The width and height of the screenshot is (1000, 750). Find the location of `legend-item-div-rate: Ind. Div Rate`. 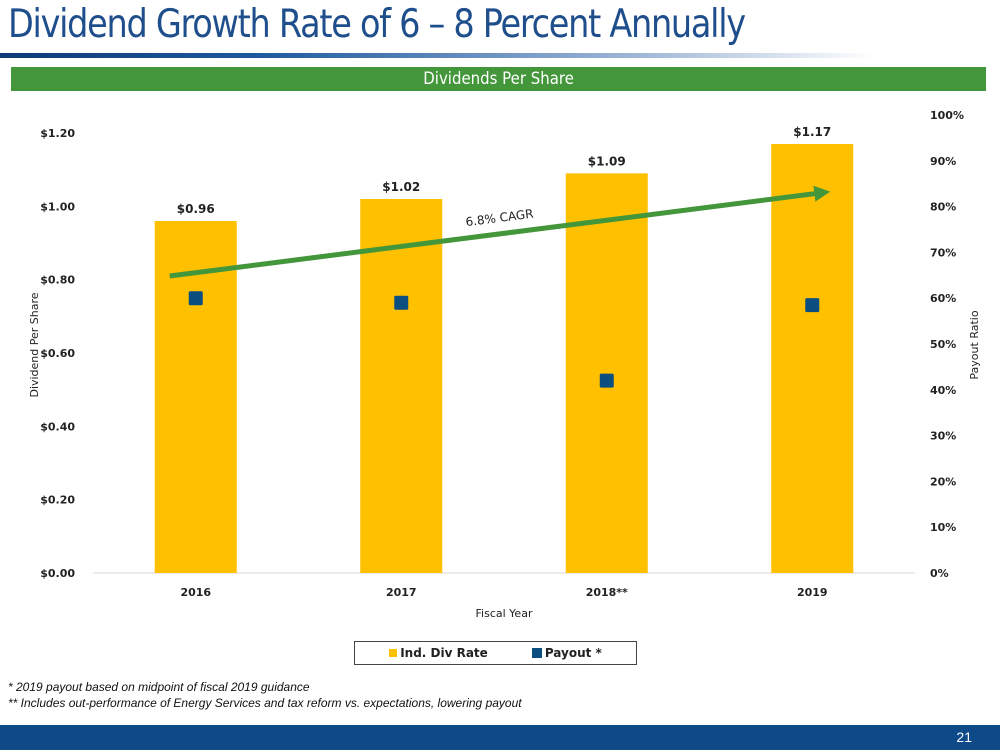

legend-item-div-rate: Ind. Div Rate is located at coordinates (438, 653).